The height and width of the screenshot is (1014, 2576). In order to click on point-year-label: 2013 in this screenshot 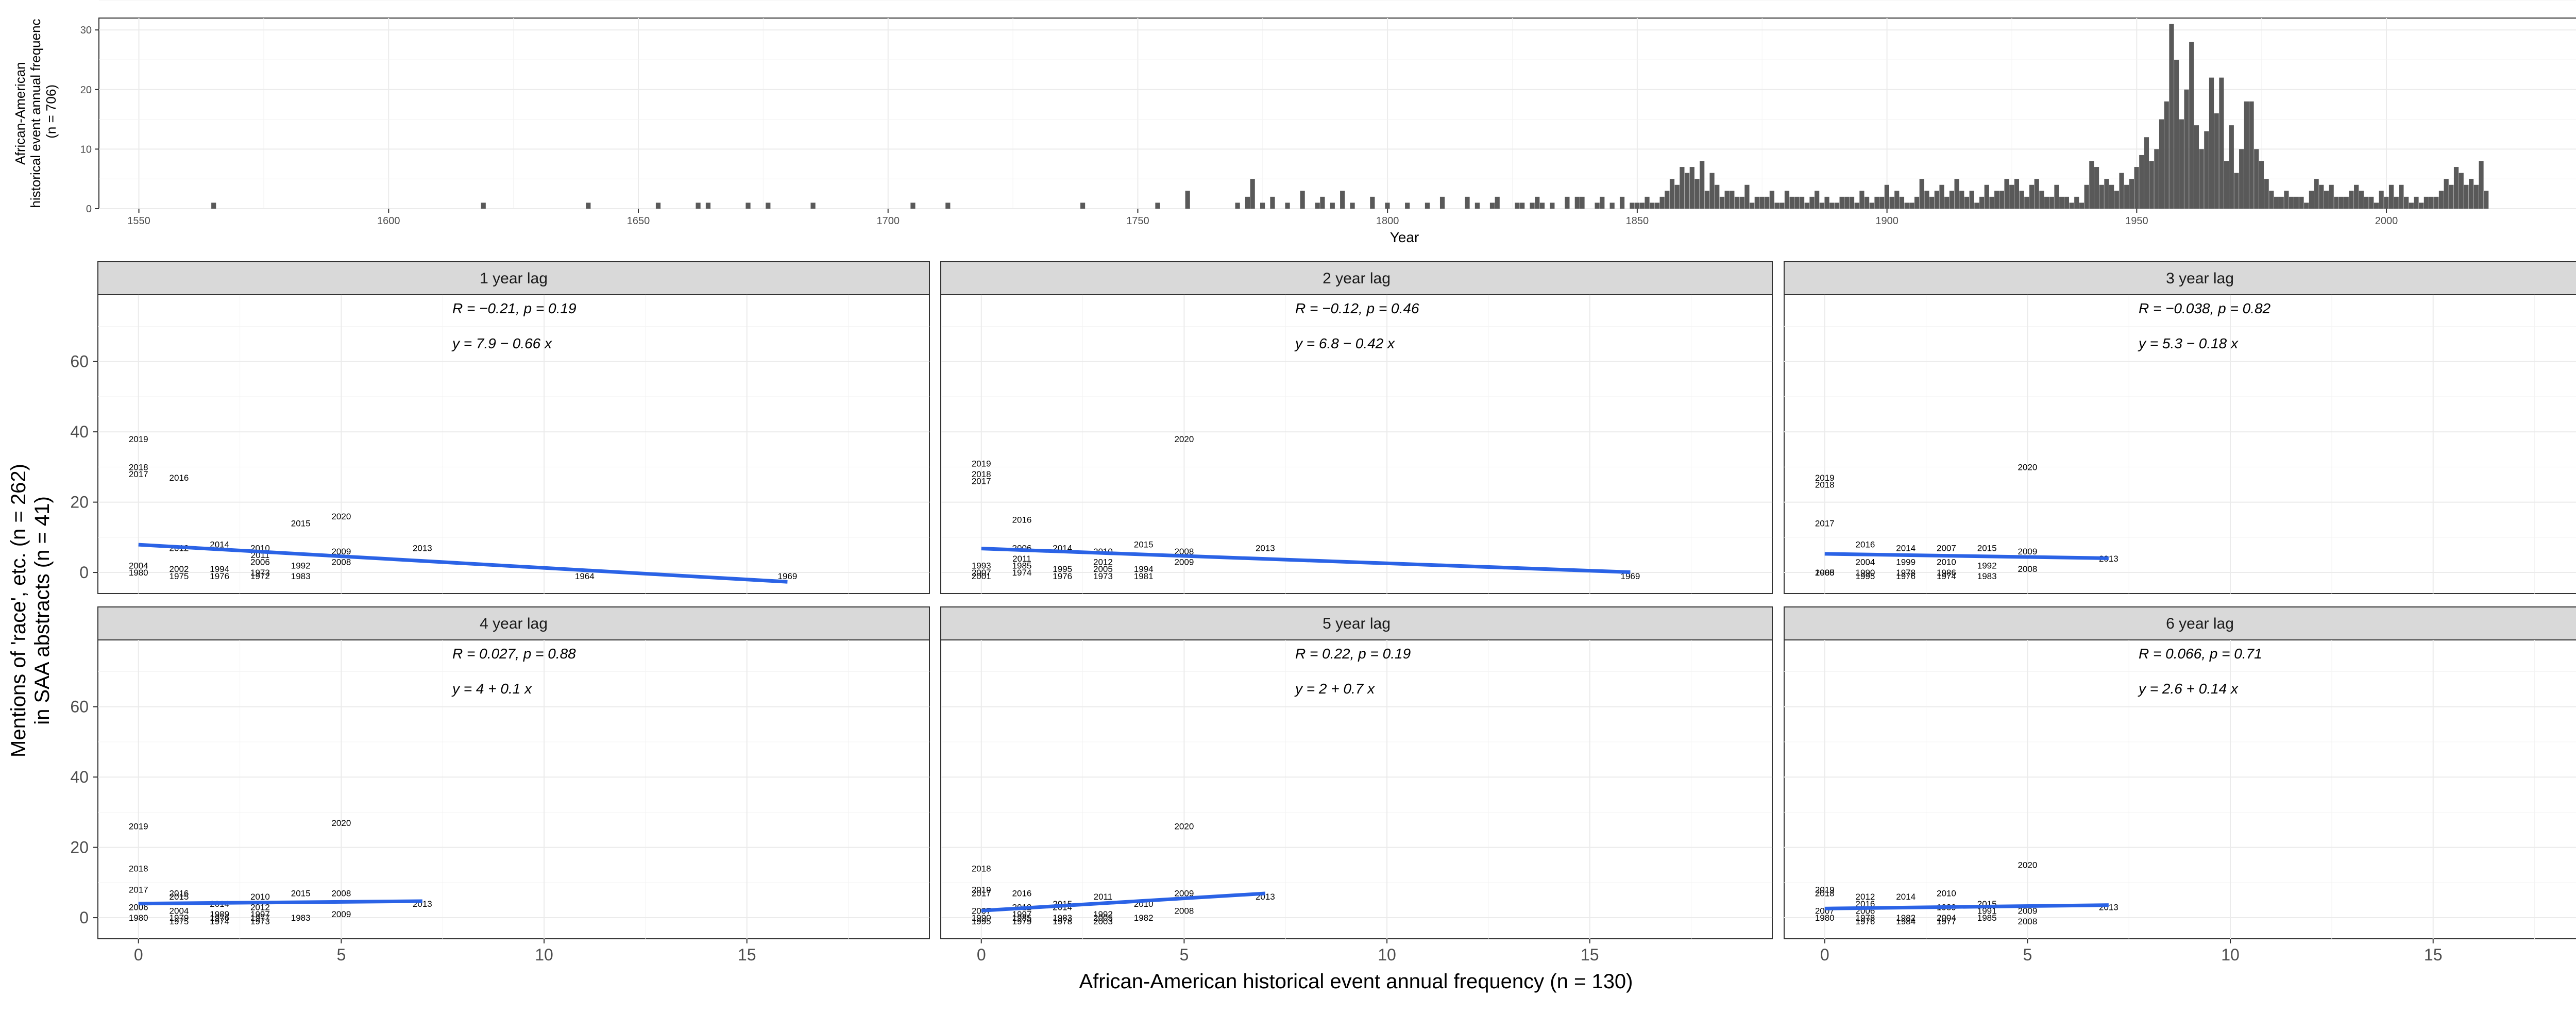, I will do `click(1265, 548)`.